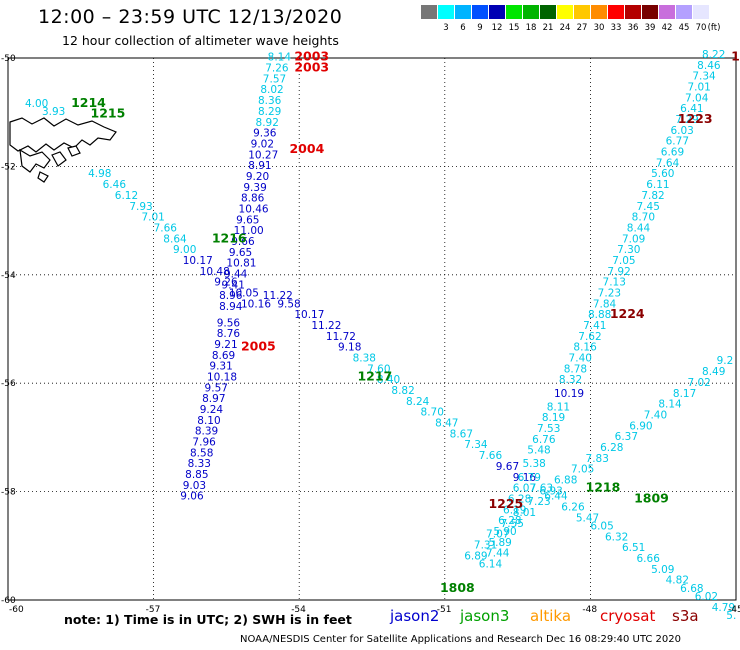 The height and width of the screenshot is (650, 740). I want to click on wave-height-value: 8.91, so click(259, 166).